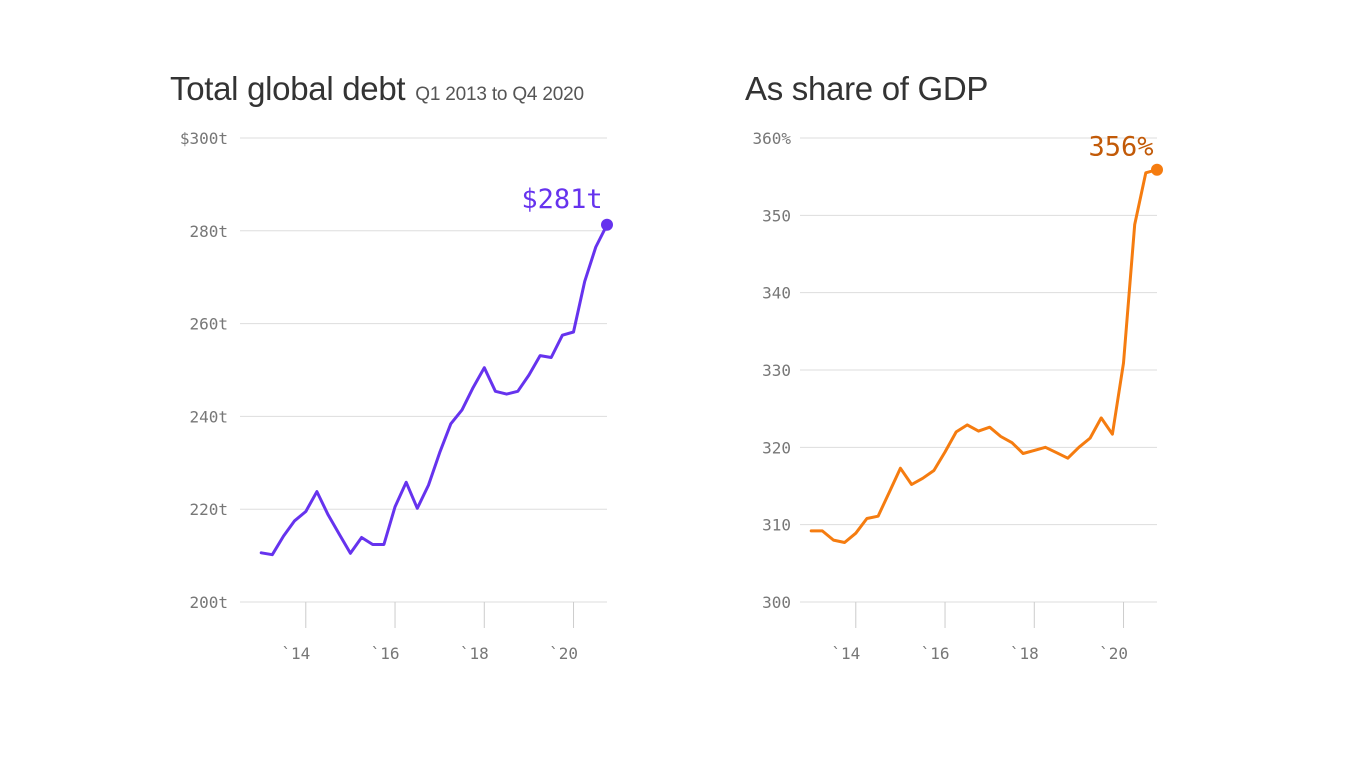 The height and width of the screenshot is (768, 1366). I want to click on y-tick-label-debt: $300t, so click(204, 138).